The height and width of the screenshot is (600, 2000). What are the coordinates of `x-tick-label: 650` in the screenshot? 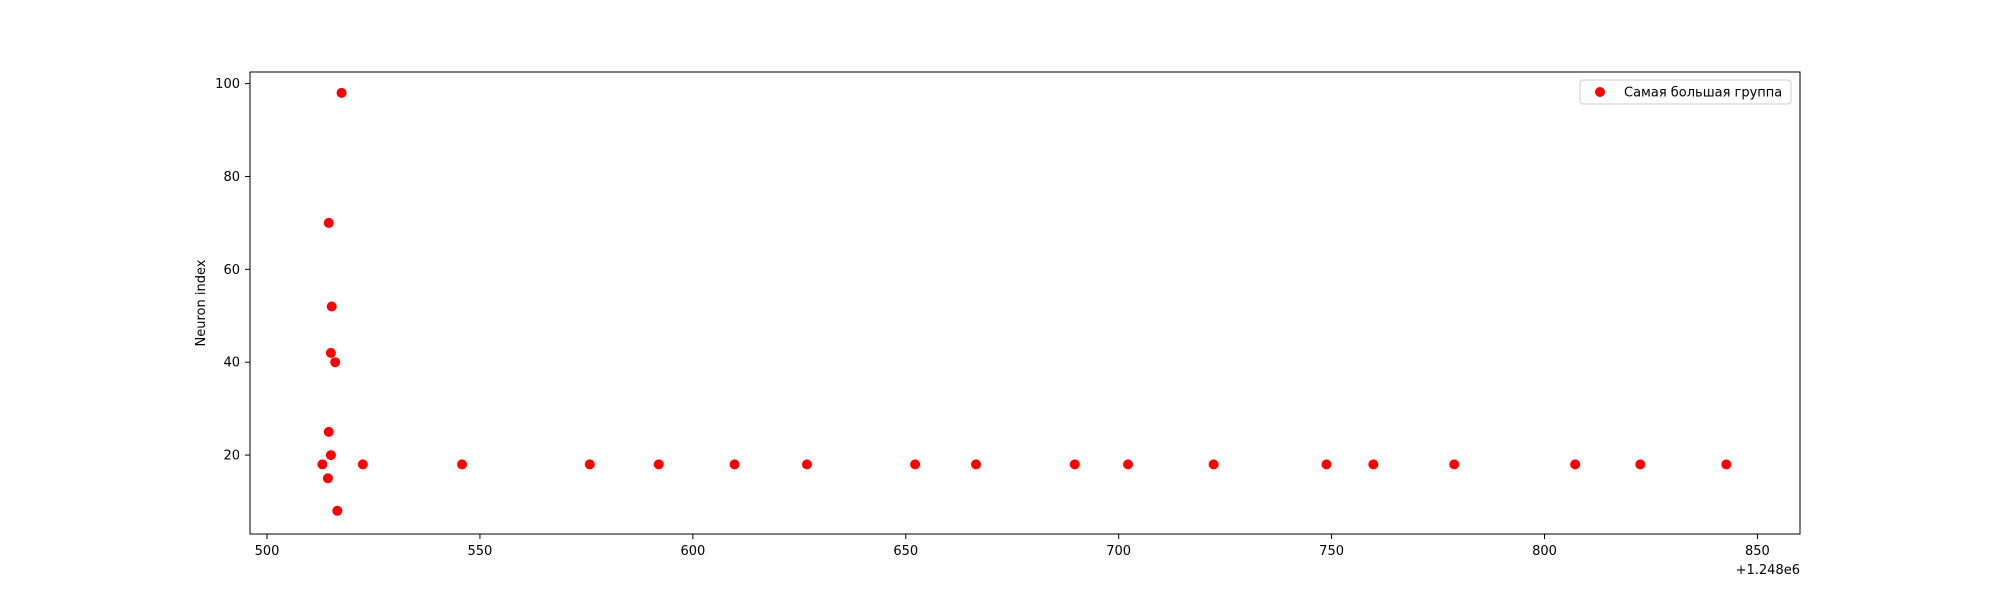 It's located at (905, 551).